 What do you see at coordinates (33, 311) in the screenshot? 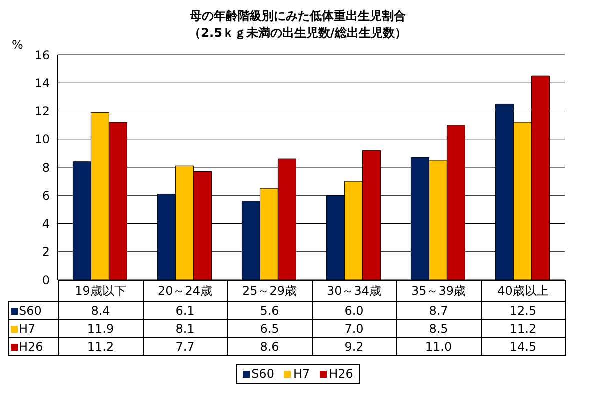
I see `legend-label: S60` at bounding box center [33, 311].